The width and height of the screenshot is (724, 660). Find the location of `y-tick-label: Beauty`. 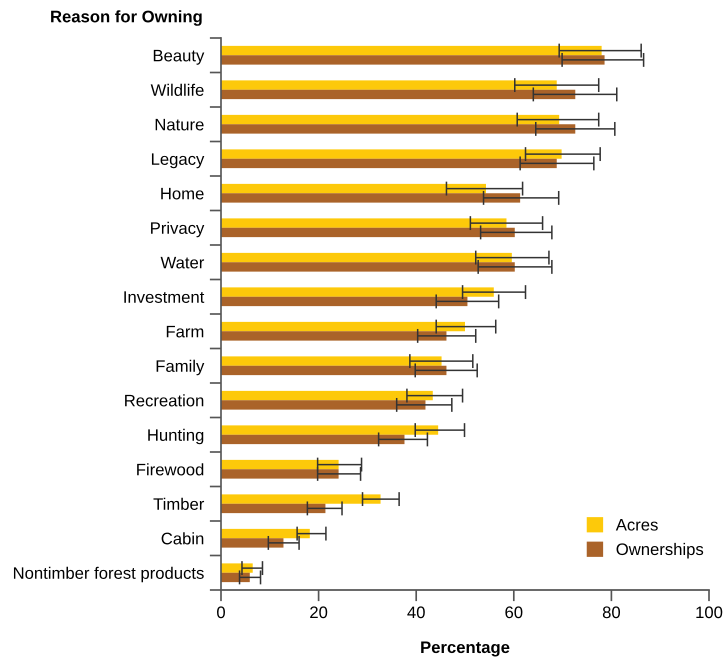

y-tick-label: Beauty is located at coordinates (179, 57).